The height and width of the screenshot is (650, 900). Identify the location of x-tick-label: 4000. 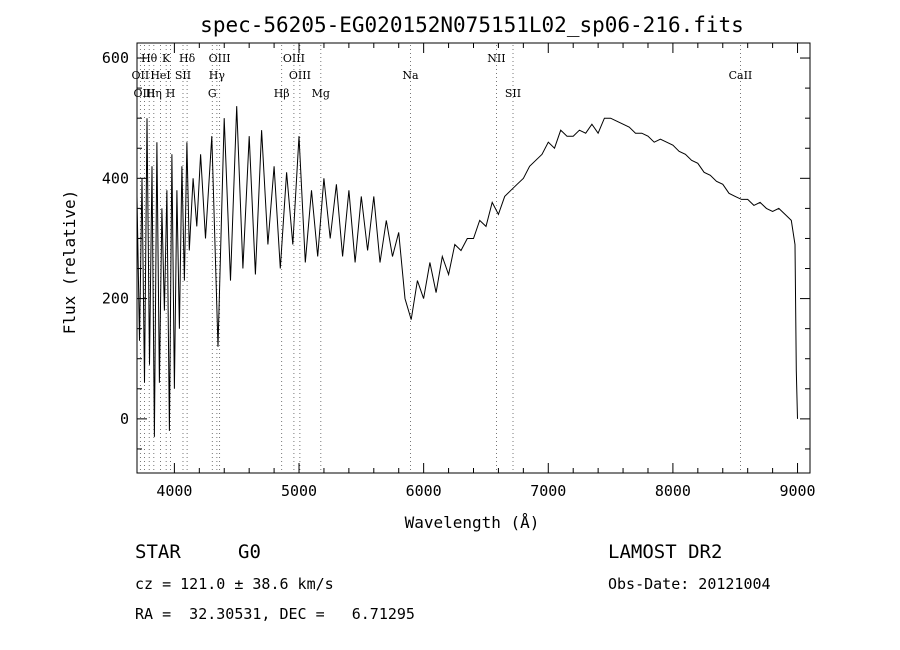
(174, 491).